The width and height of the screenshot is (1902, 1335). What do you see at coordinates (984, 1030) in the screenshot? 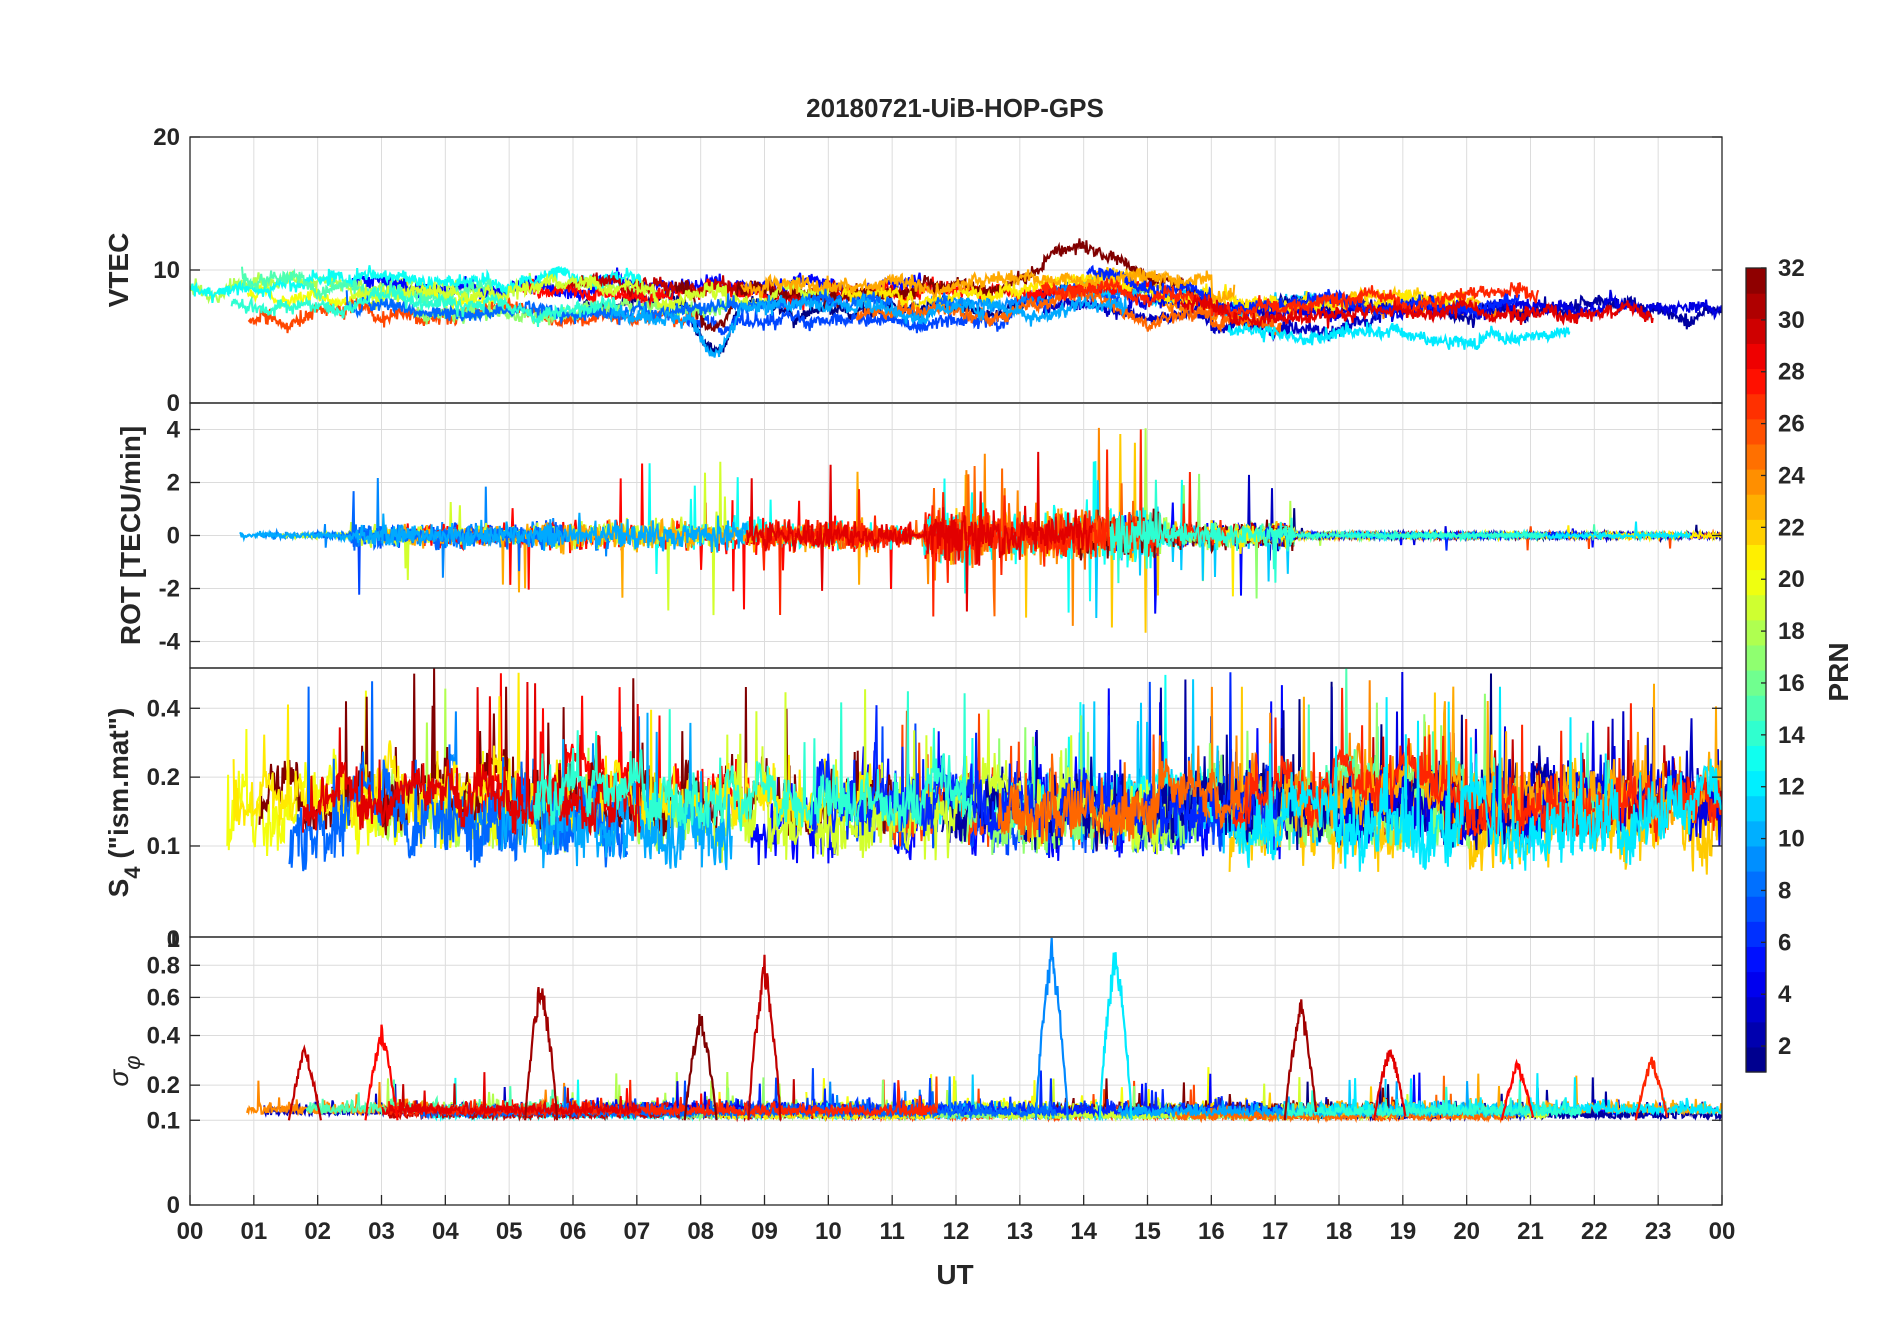
I see `panel-4-series` at bounding box center [984, 1030].